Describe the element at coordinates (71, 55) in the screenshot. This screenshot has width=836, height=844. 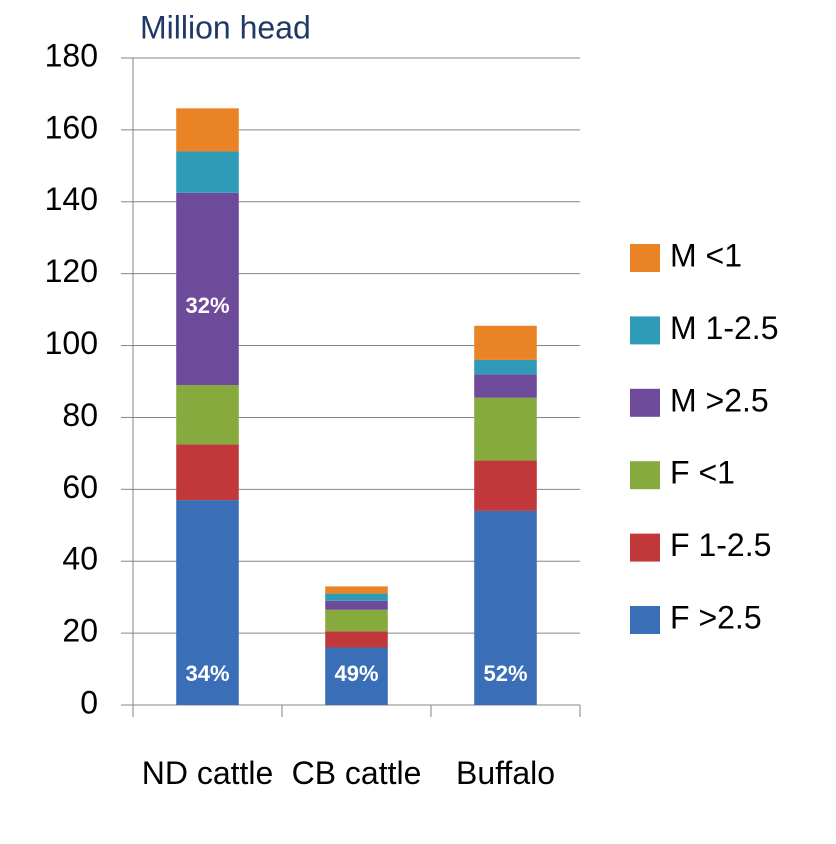
I see `y-tick-label: 180` at that location.